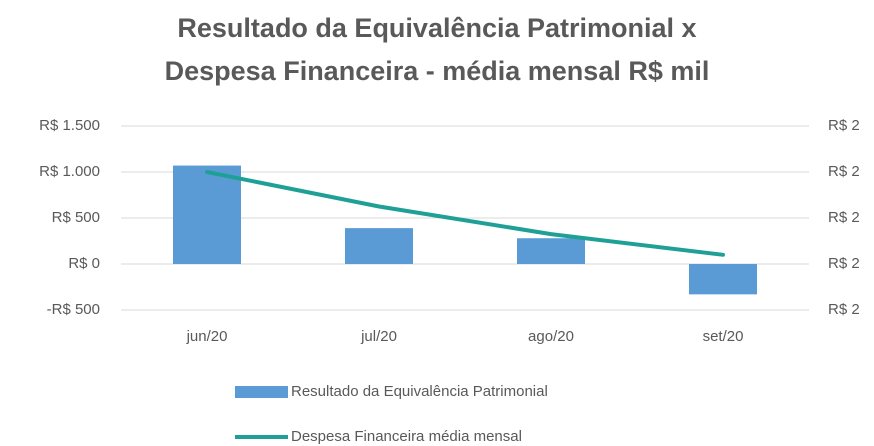 This screenshot has height=446, width=874. I want to click on x-tick-label: set/20, so click(723, 336).